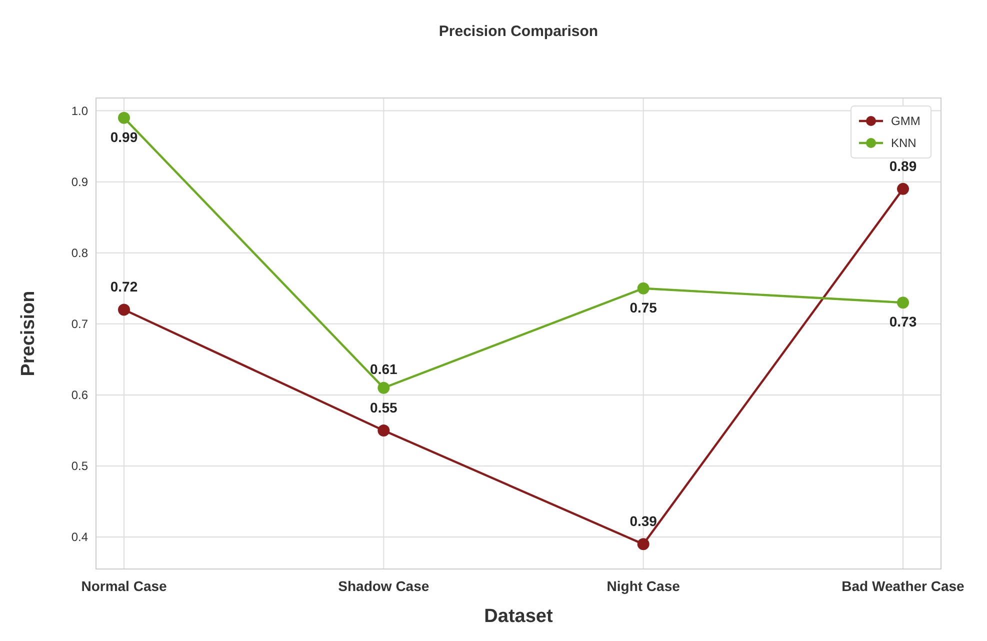 This screenshot has height=641, width=987. I want to click on data-label: 0.89, so click(903, 166).